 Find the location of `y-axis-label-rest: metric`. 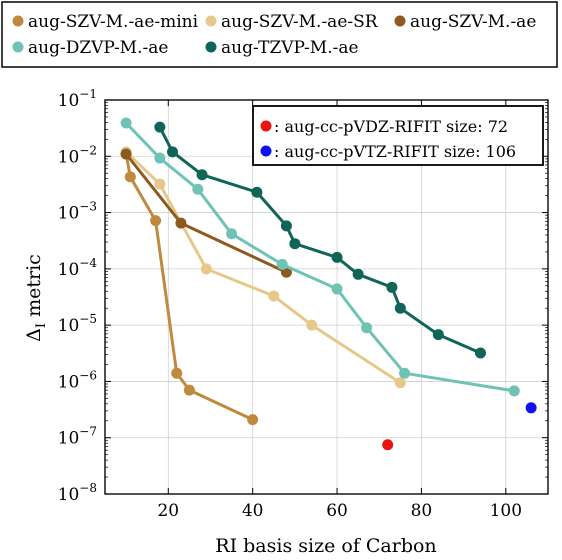

y-axis-label-rest: metric is located at coordinates (34, 288).